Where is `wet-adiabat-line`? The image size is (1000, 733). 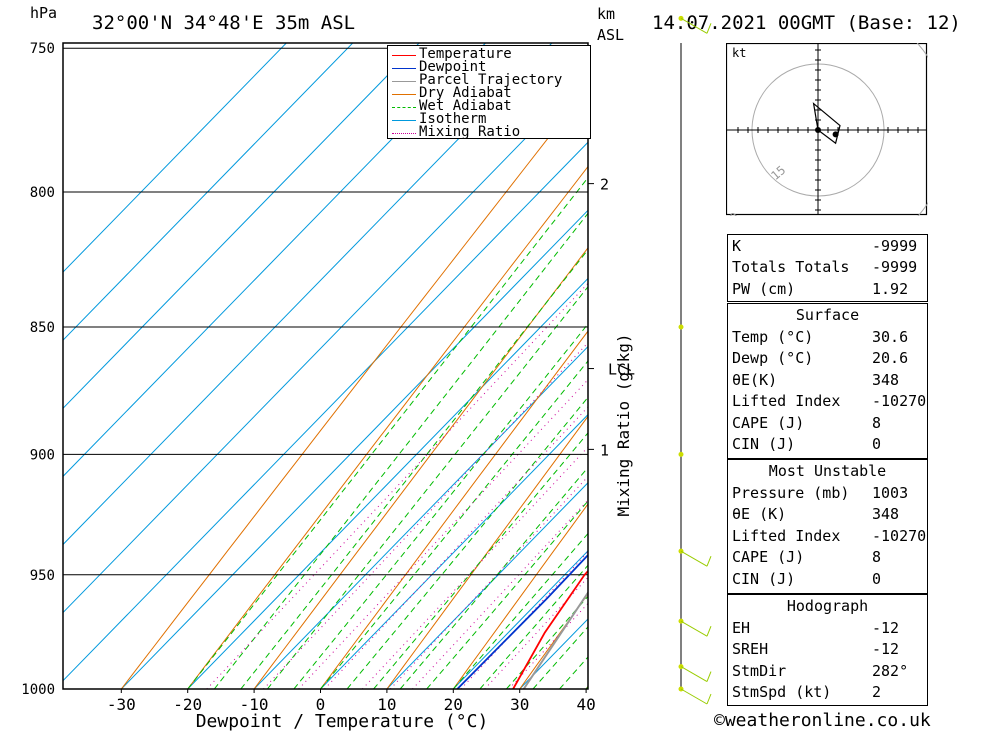
wet-adiabat-line is located at coordinates (454, 524).